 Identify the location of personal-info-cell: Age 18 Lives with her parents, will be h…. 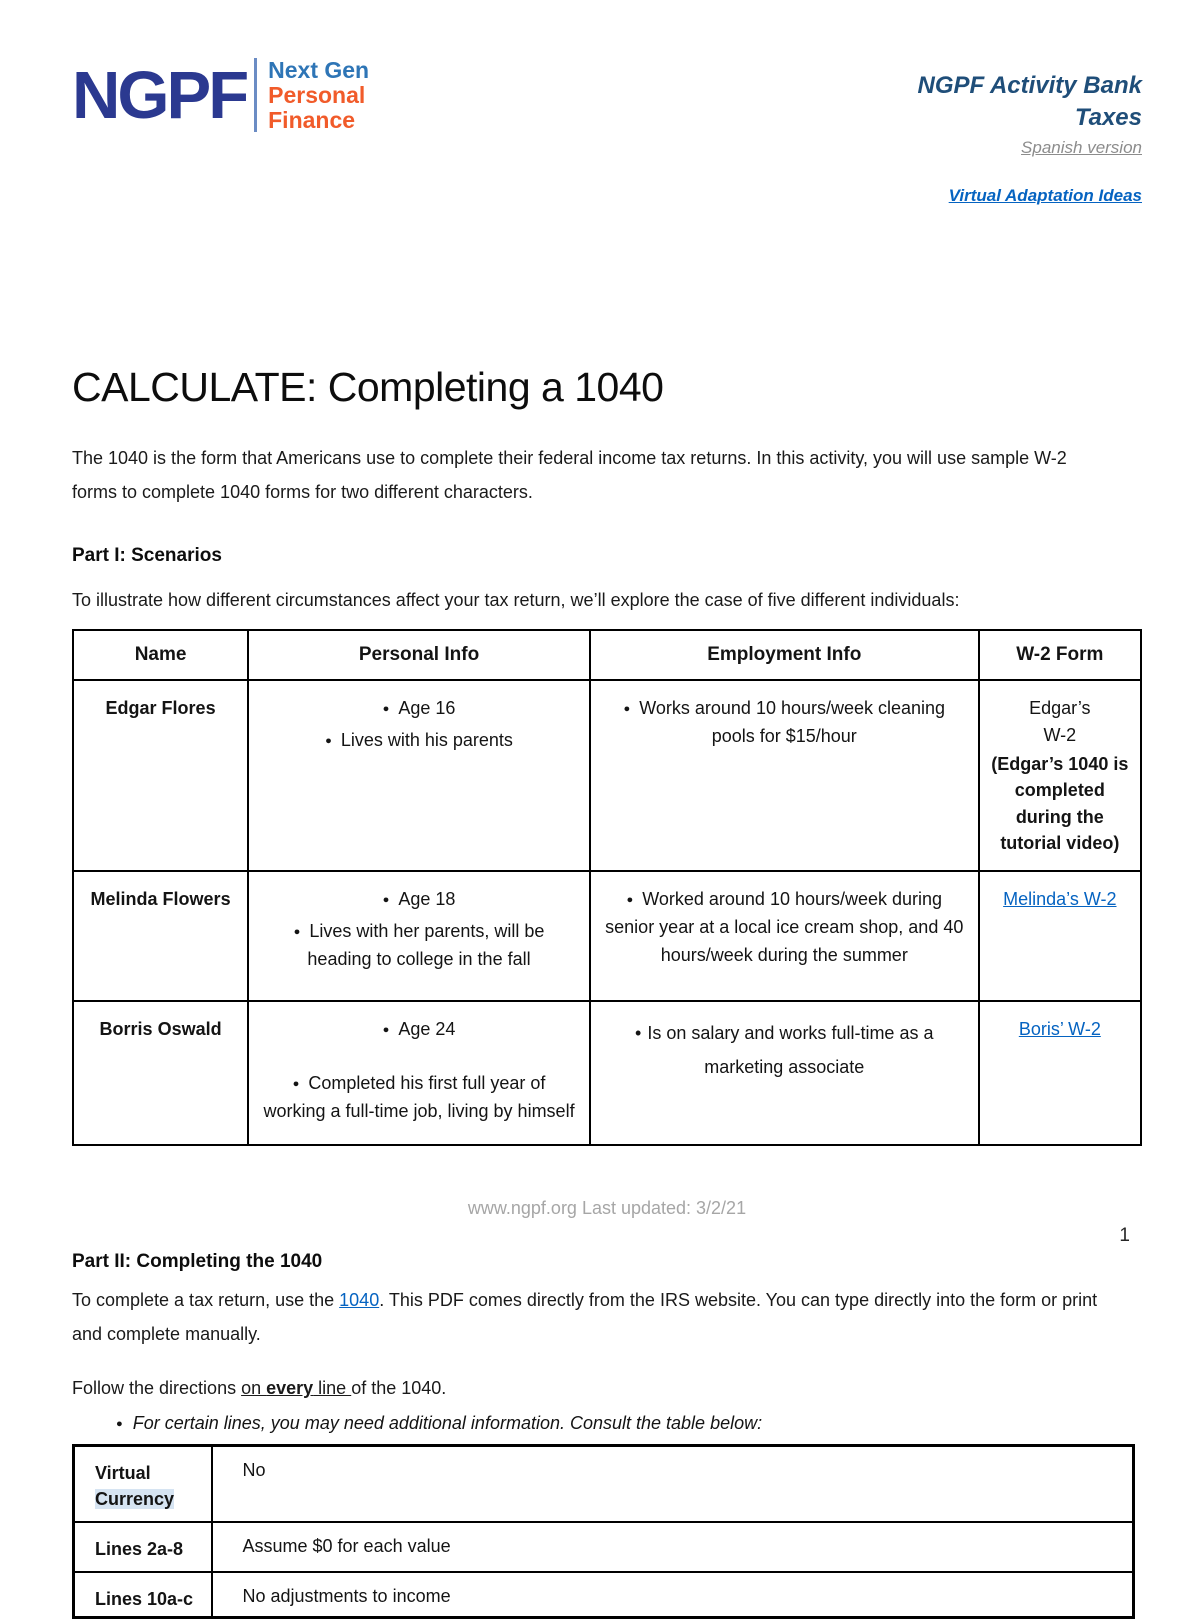
(419, 935).